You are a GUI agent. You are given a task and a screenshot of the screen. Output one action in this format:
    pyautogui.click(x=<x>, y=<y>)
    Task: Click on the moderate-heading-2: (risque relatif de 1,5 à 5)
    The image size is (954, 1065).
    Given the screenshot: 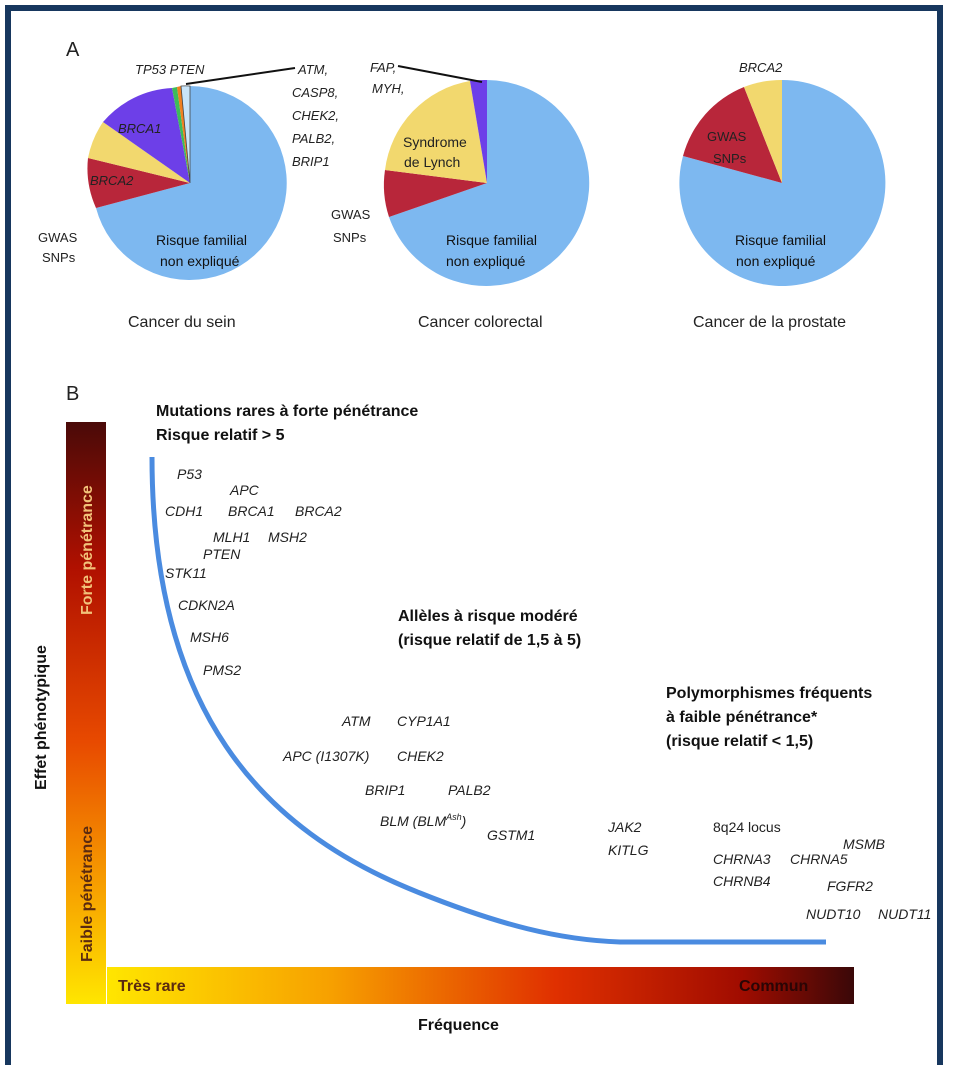 What is the action you would take?
    pyautogui.click(x=489, y=640)
    